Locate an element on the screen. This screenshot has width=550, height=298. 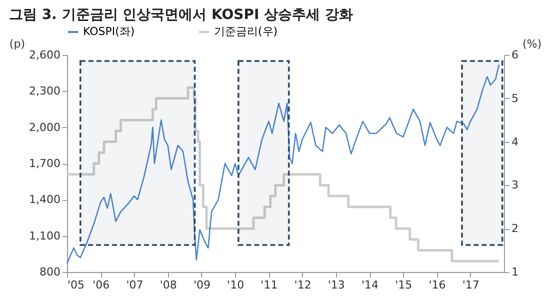
x-tick-label: '10 is located at coordinates (235, 285).